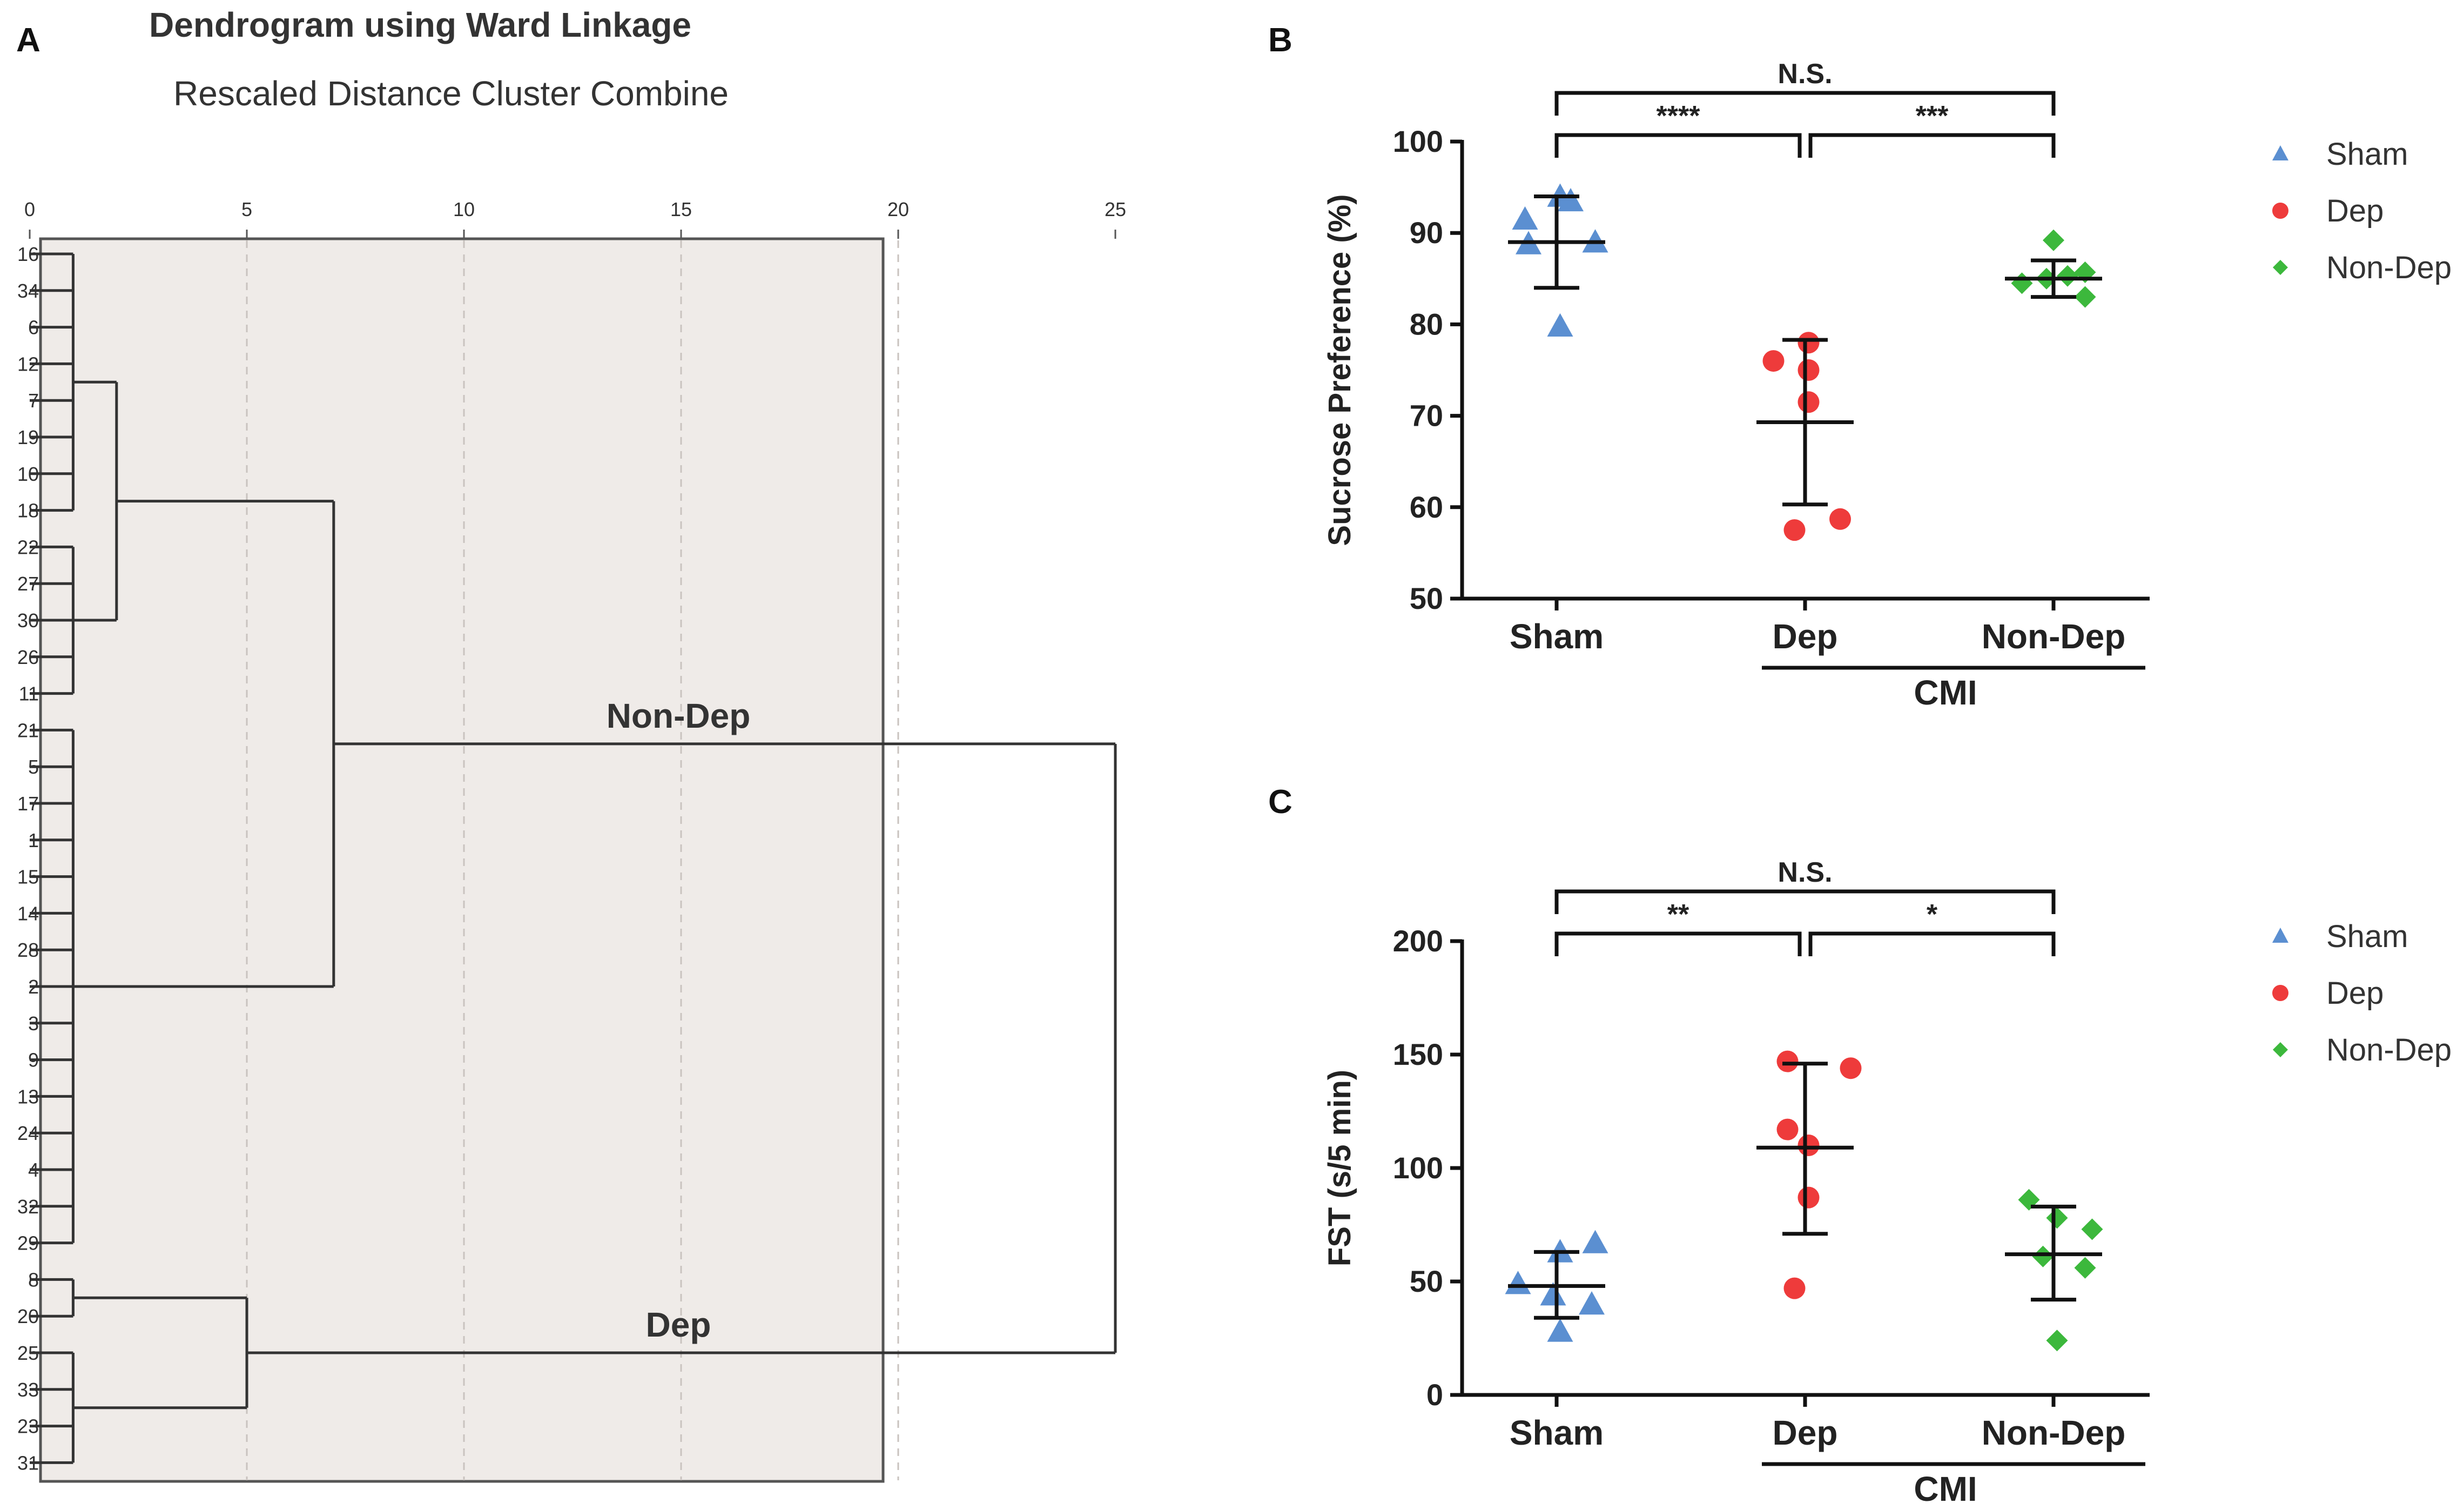 Image resolution: width=2464 pixels, height=1510 pixels. What do you see at coordinates (575, 218) in the screenshot?
I see `dendrogram-x-ticks: 0 5 10 15 20 25` at bounding box center [575, 218].